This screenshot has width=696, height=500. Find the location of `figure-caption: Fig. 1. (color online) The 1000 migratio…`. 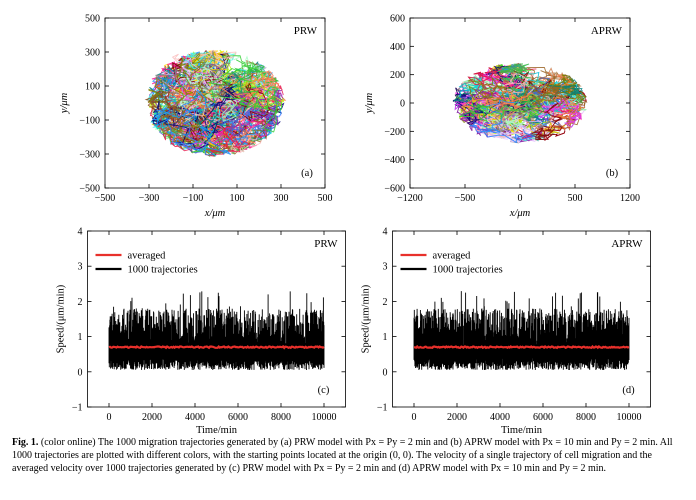

figure-caption: Fig. 1. (color online) The 1000 migratio… is located at coordinates (348, 455).